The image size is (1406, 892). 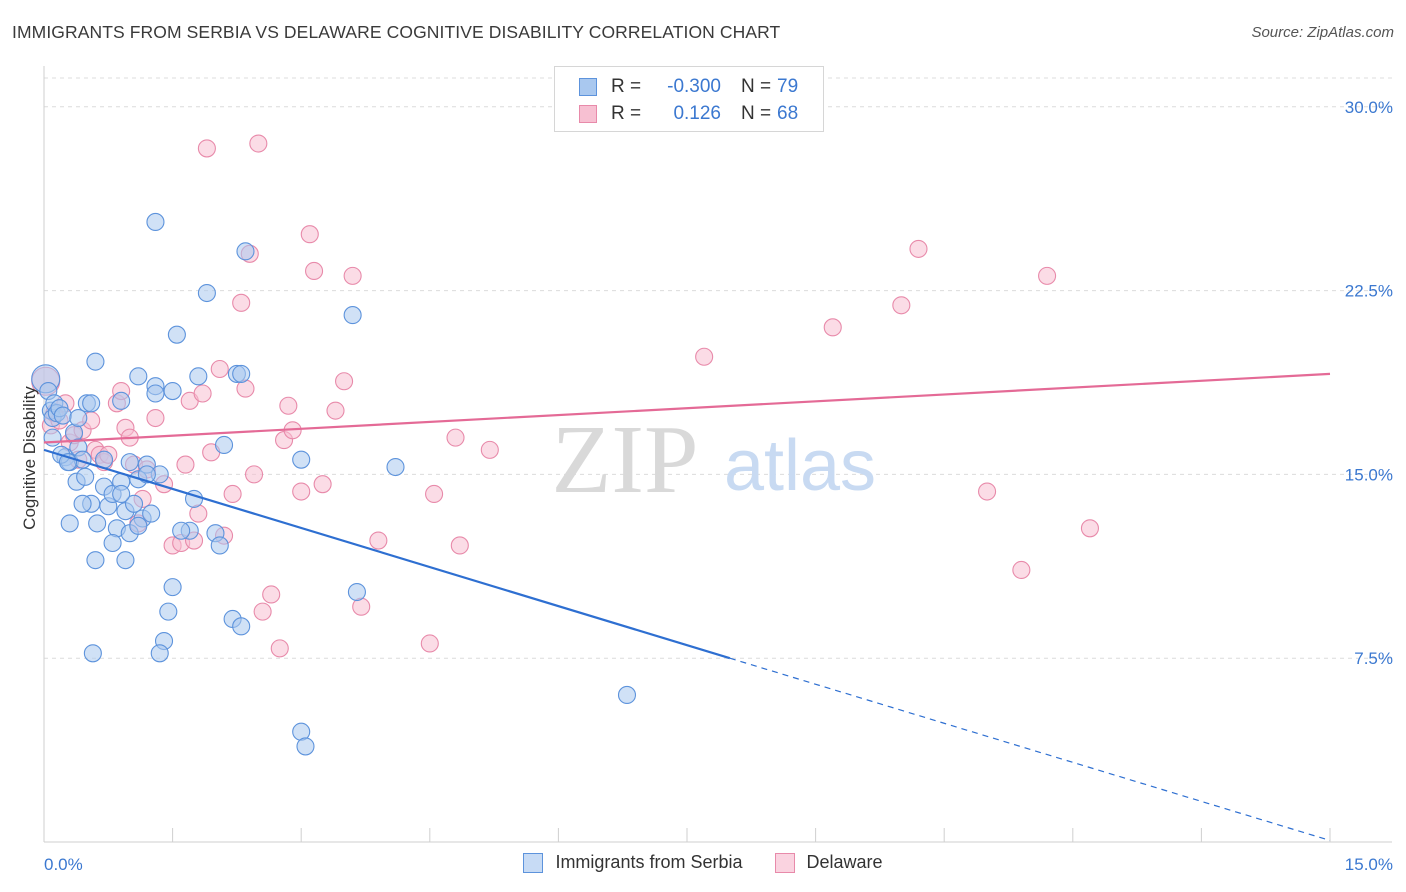 I want to click on y-tick-label: 15.0%, so click(x=1369, y=474).